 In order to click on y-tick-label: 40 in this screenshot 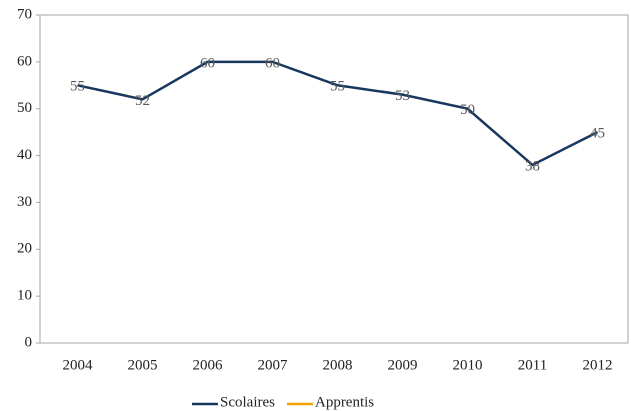, I will do `click(24, 155)`.